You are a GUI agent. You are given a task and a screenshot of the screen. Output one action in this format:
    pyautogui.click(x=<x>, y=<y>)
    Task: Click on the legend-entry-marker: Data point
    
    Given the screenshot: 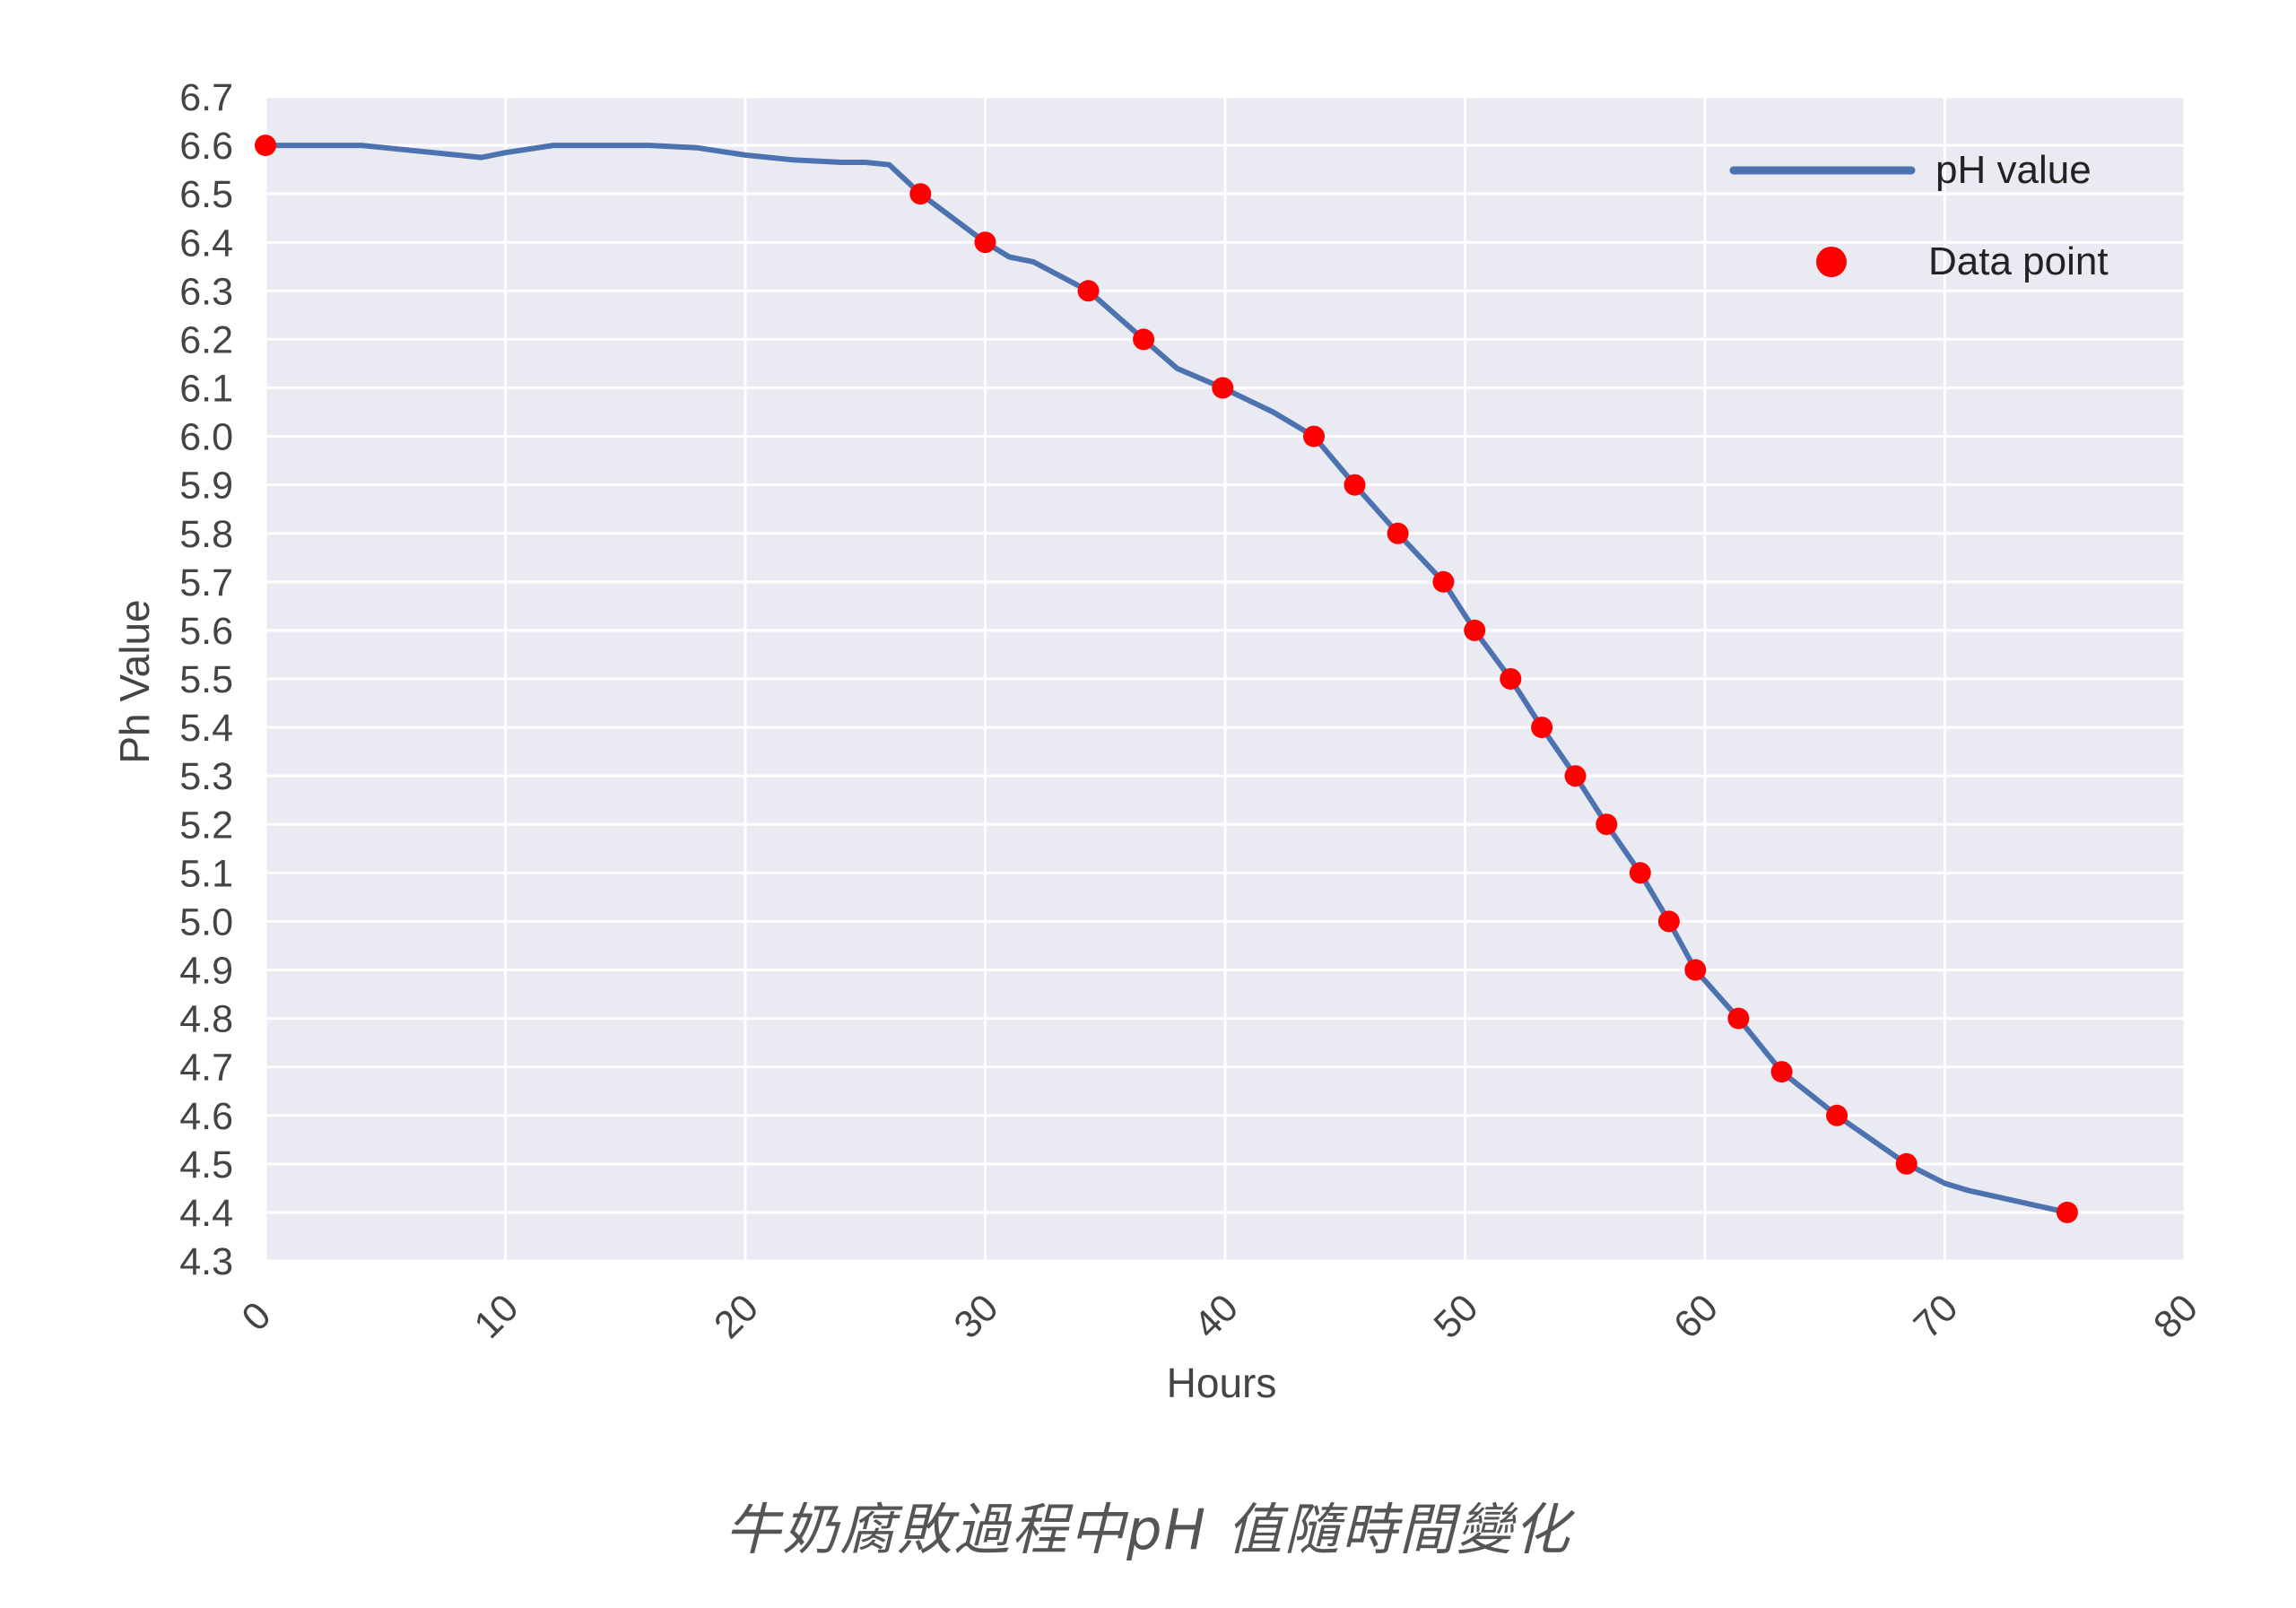 What is the action you would take?
    pyautogui.click(x=2018, y=261)
    